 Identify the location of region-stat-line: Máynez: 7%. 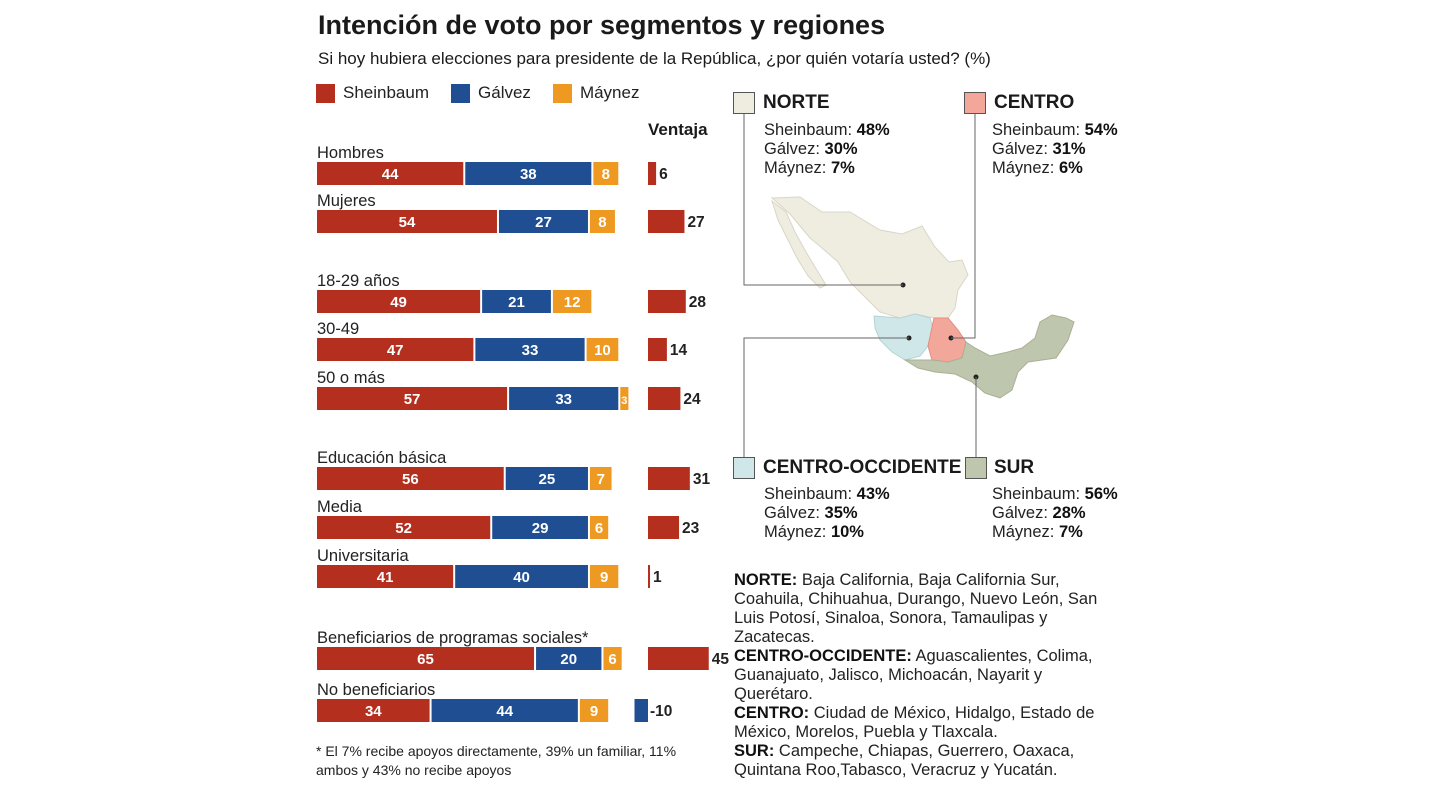
(809, 168).